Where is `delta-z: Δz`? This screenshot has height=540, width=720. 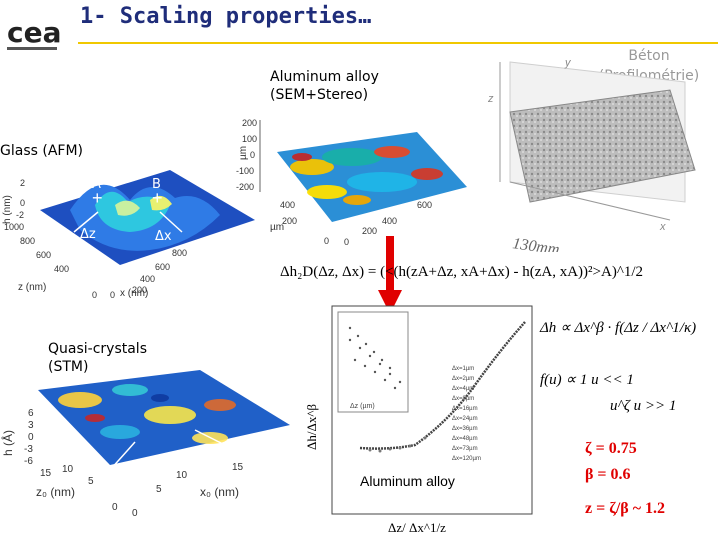
delta-z: Δz is located at coordinates (88, 234).